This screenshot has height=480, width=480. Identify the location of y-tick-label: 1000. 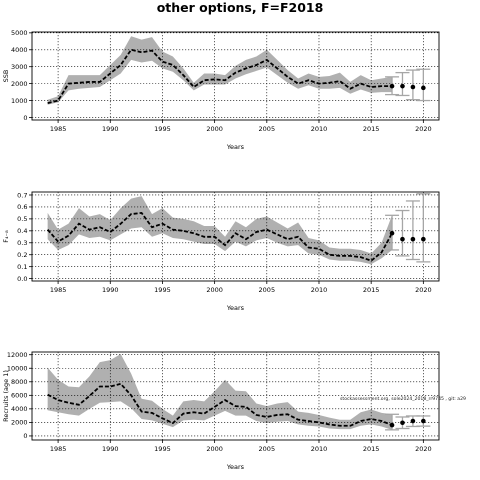
(19, 101).